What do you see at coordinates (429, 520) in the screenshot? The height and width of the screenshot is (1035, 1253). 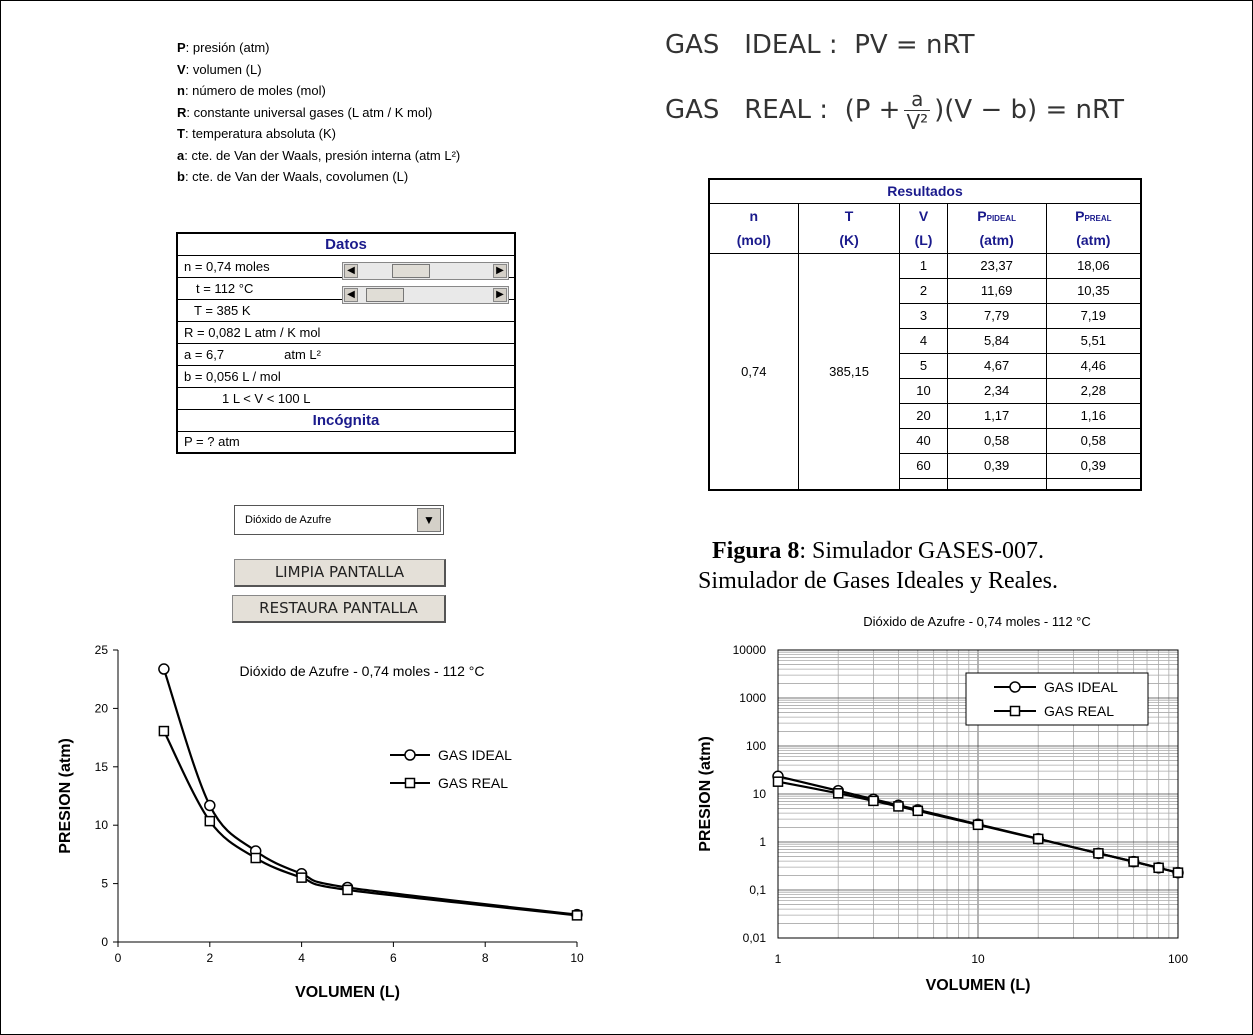 I see `chevron-down-icon: ▼` at bounding box center [429, 520].